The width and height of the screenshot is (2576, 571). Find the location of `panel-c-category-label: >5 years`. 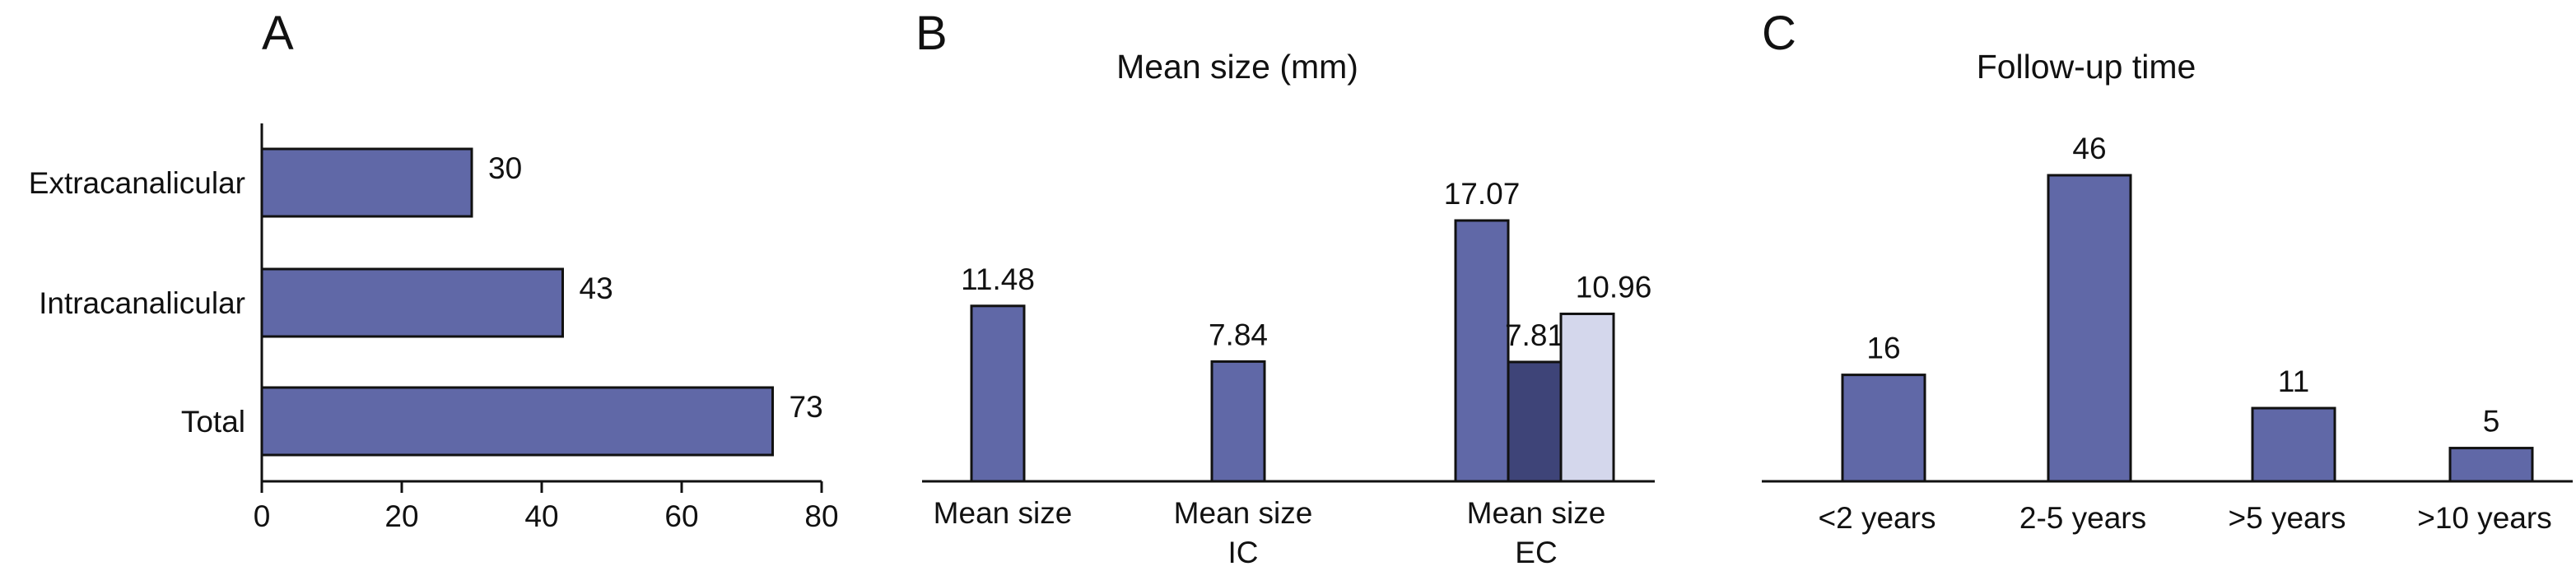

panel-c-category-label: >5 years is located at coordinates (2287, 518).